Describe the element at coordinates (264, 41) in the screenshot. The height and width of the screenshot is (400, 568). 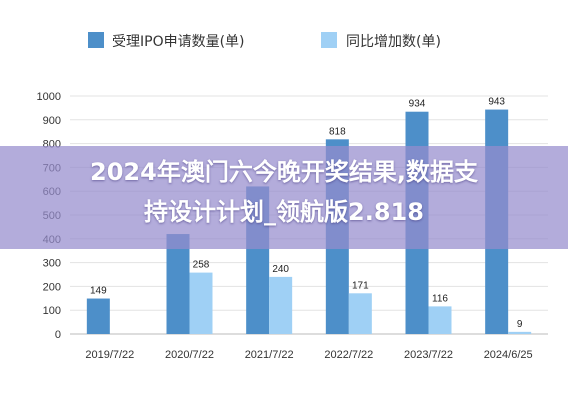
I see `legend: 受理IPO申请数量(单) 同比增加数(单)` at that location.